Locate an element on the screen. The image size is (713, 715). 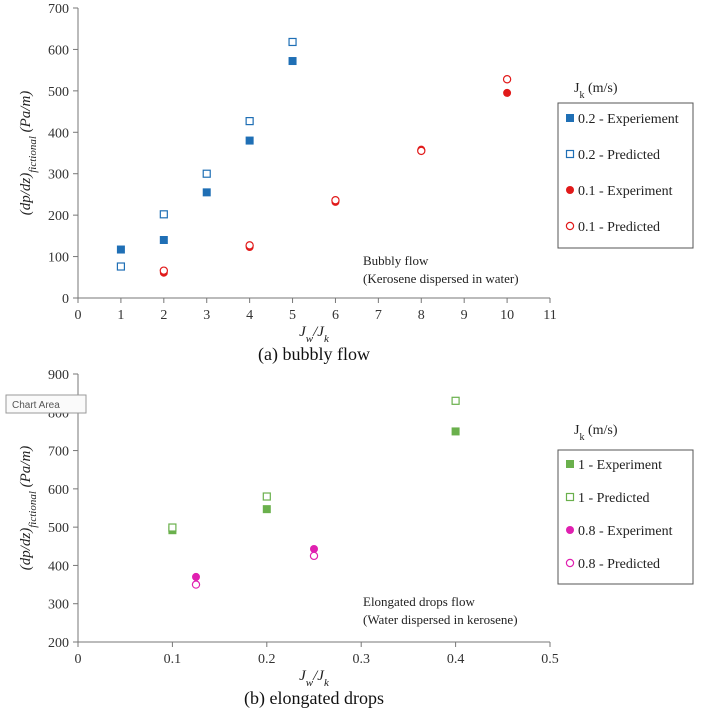
x-tick-label: 0.1 is located at coordinates (173, 659).